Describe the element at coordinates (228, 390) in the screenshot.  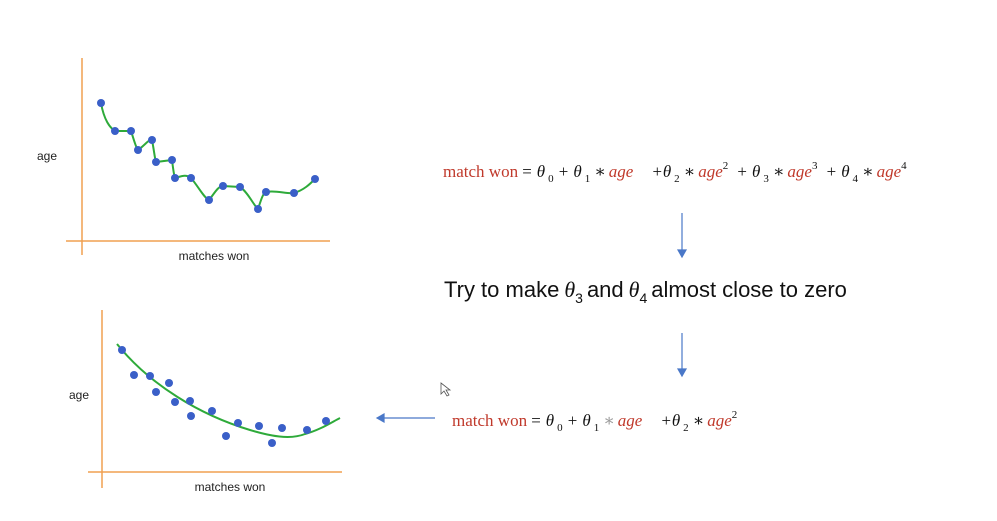
I see `fit-curve` at that location.